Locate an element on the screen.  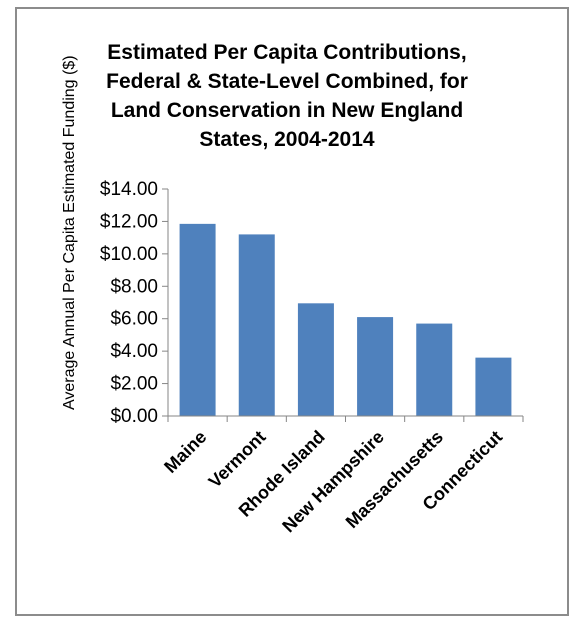
y-tick-label: $2.00 is located at coordinates (134, 384).